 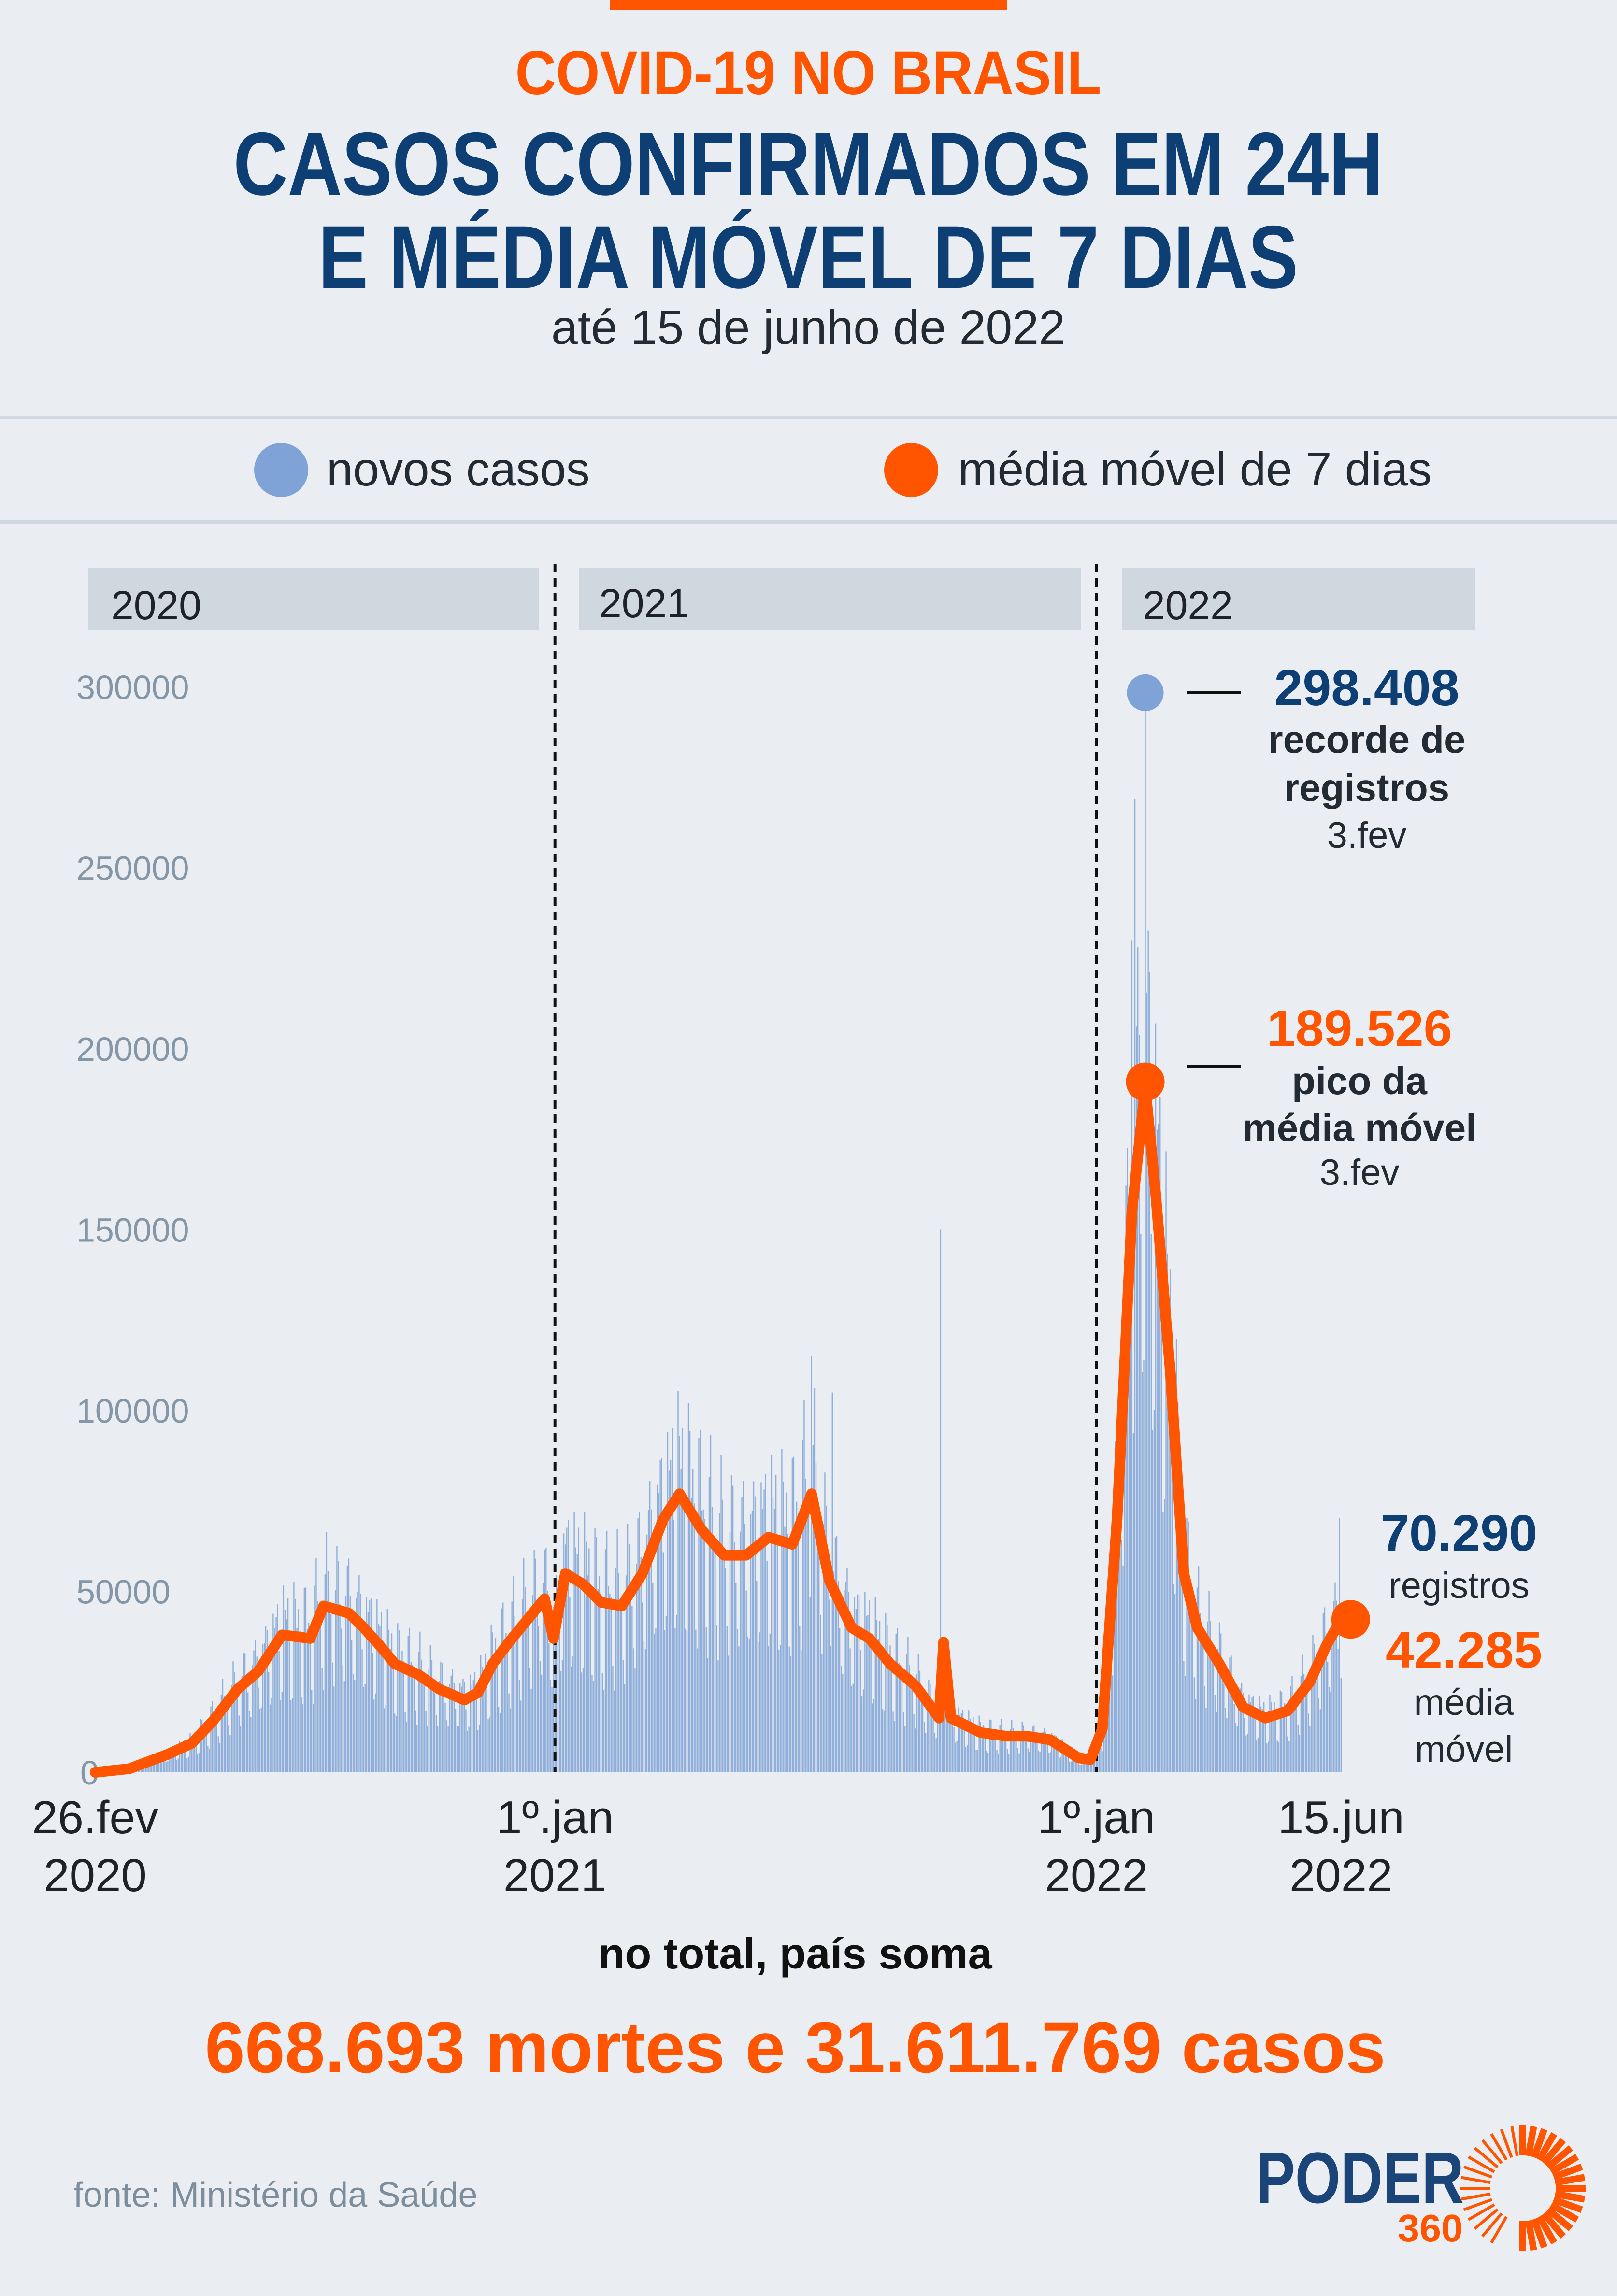 What do you see at coordinates (132, 869) in the screenshot?
I see `y-tick-label: 250000` at bounding box center [132, 869].